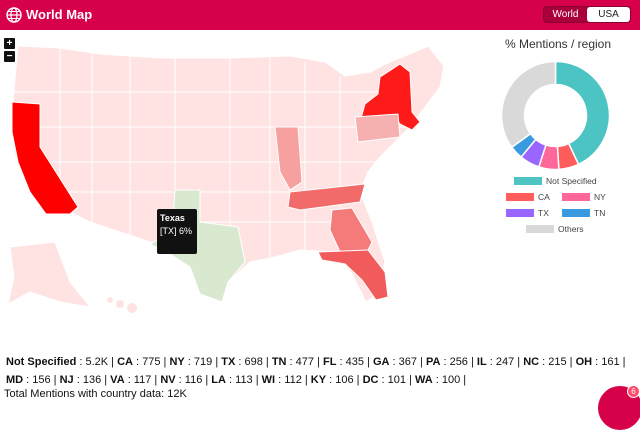 The image size is (640, 430). Describe the element at coordinates (9, 56) in the screenshot. I see `zoom-out-button: −` at that location.